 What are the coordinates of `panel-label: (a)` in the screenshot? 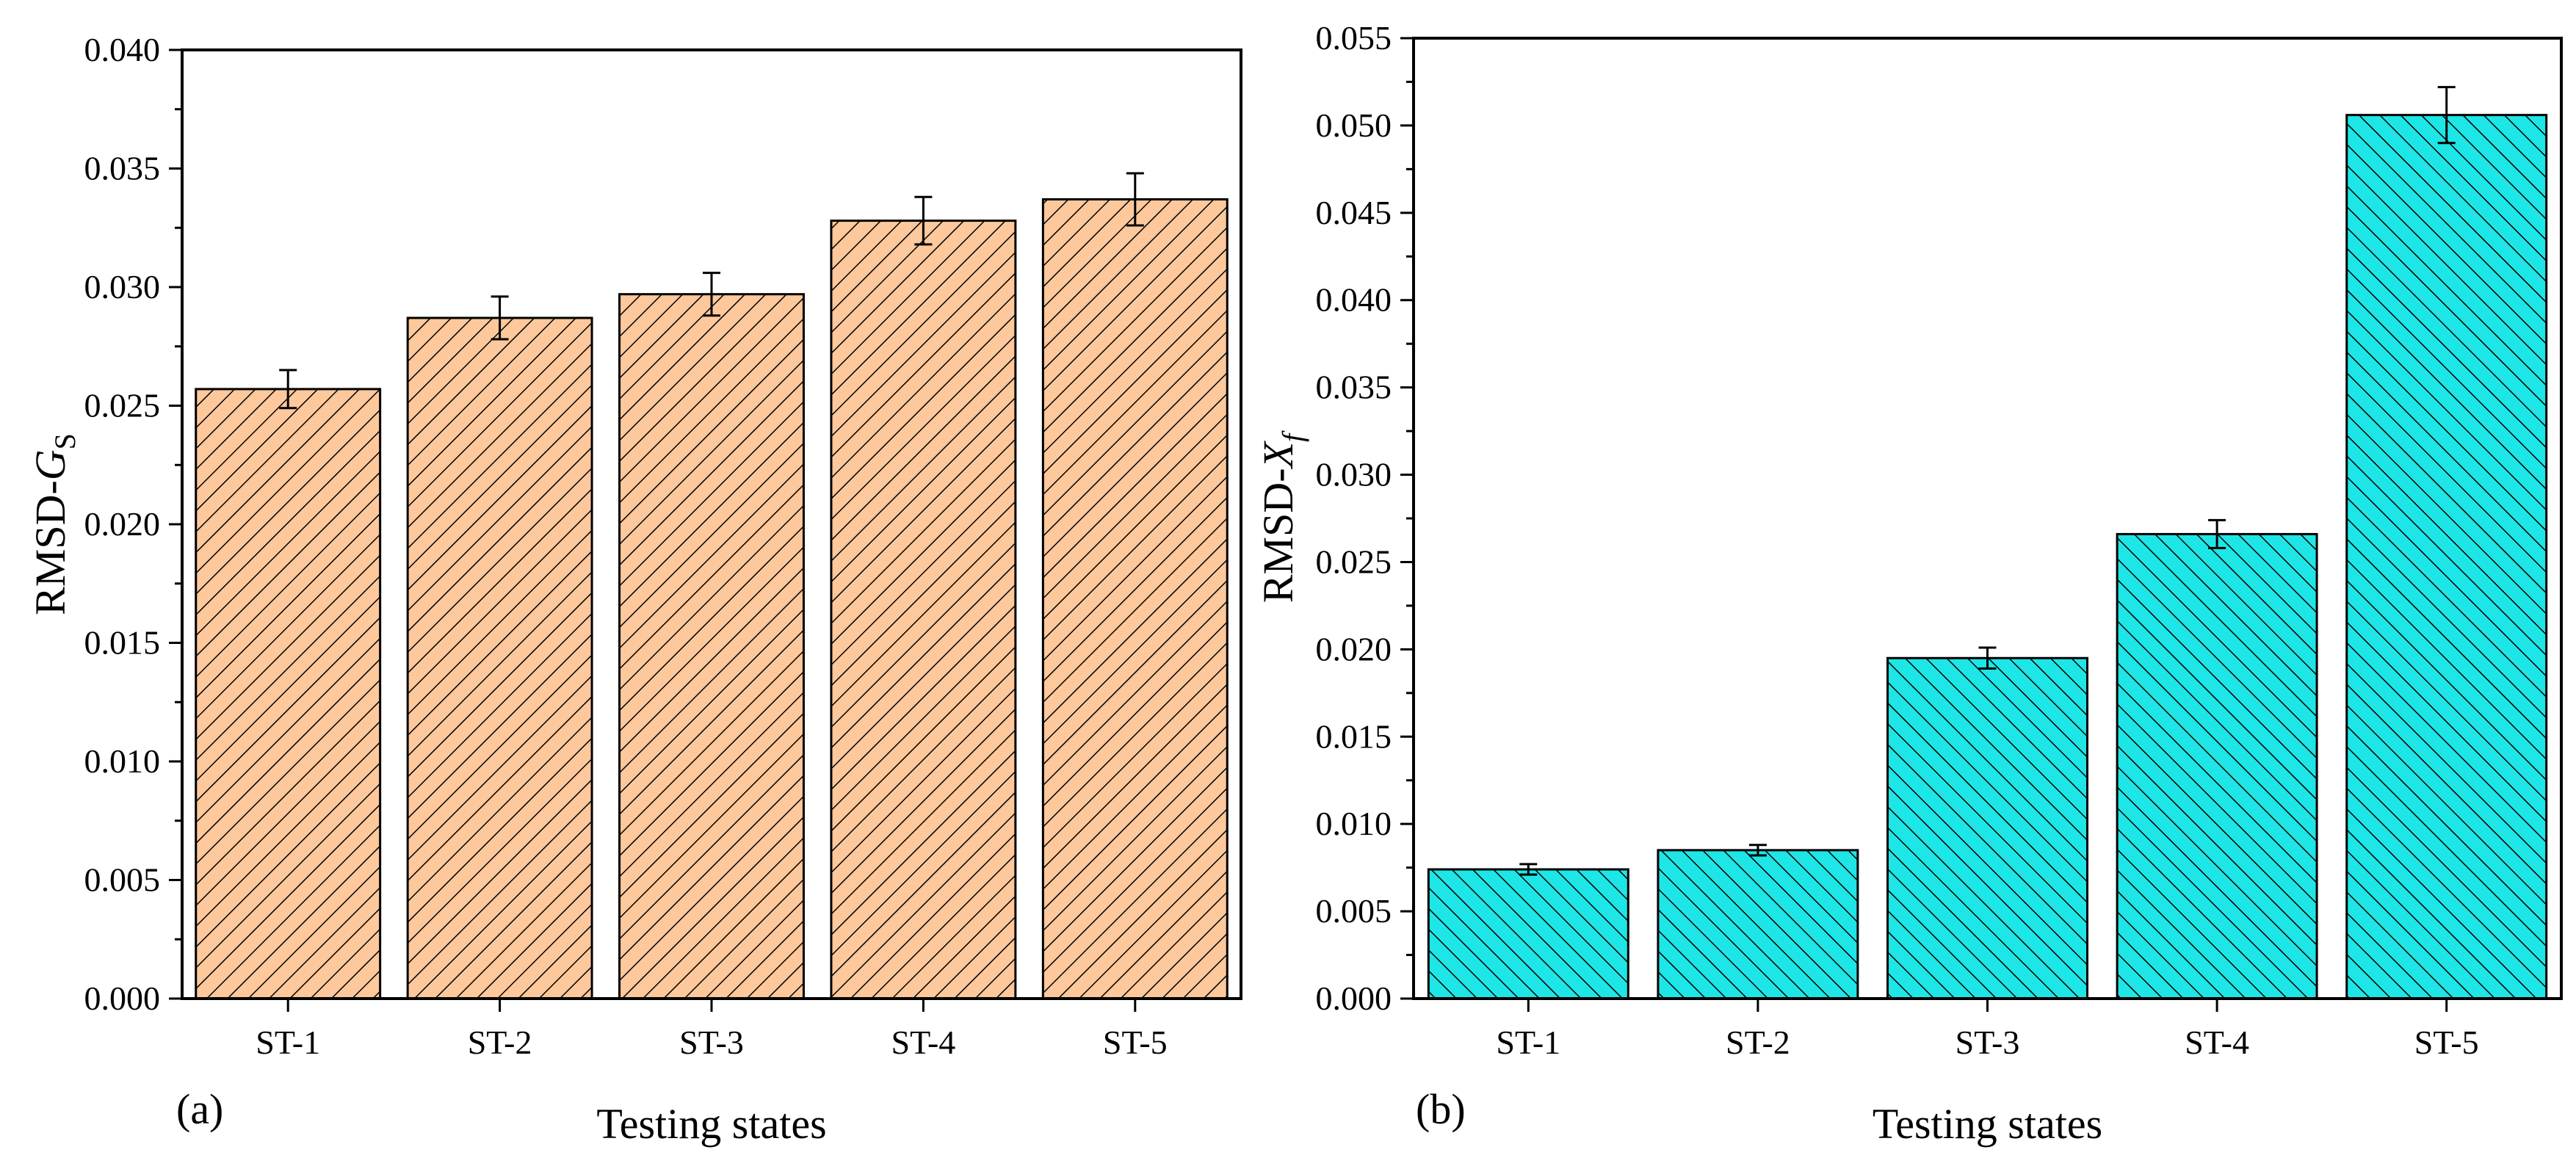 It's located at (199, 1109).